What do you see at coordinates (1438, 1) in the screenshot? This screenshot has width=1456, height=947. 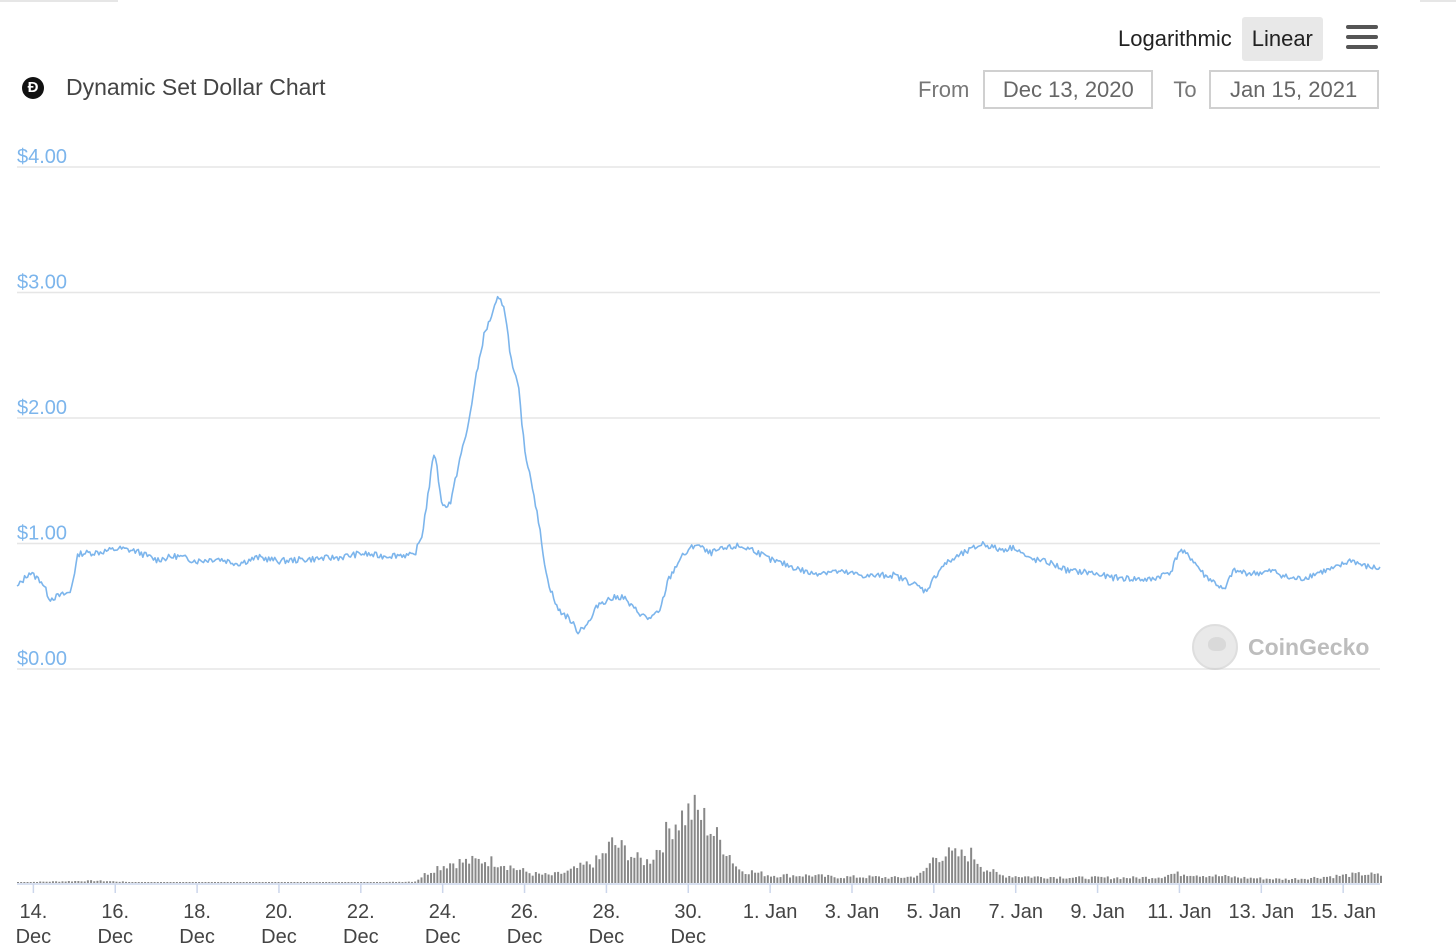 I see `top-tab-indicator-right` at bounding box center [1438, 1].